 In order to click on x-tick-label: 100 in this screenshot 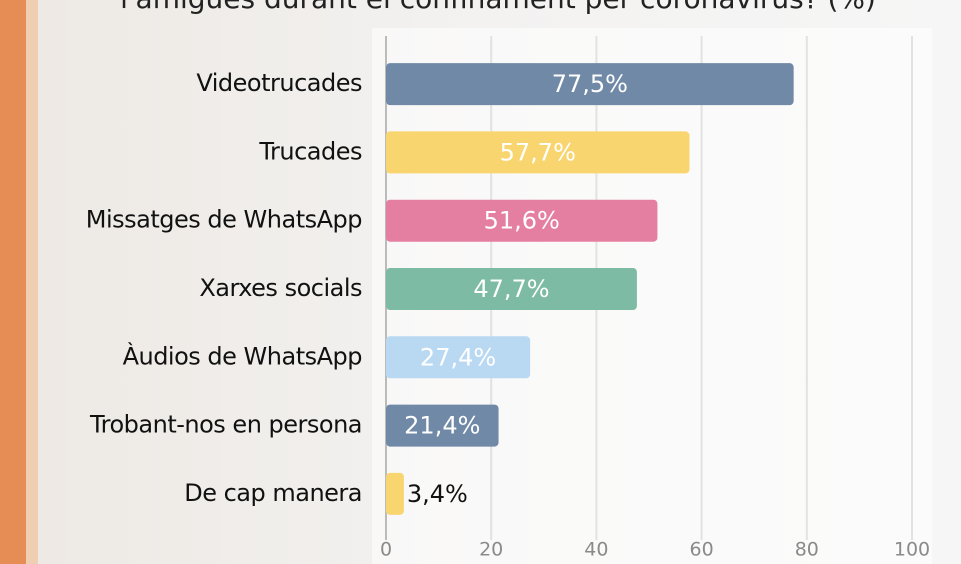, I will do `click(912, 550)`.